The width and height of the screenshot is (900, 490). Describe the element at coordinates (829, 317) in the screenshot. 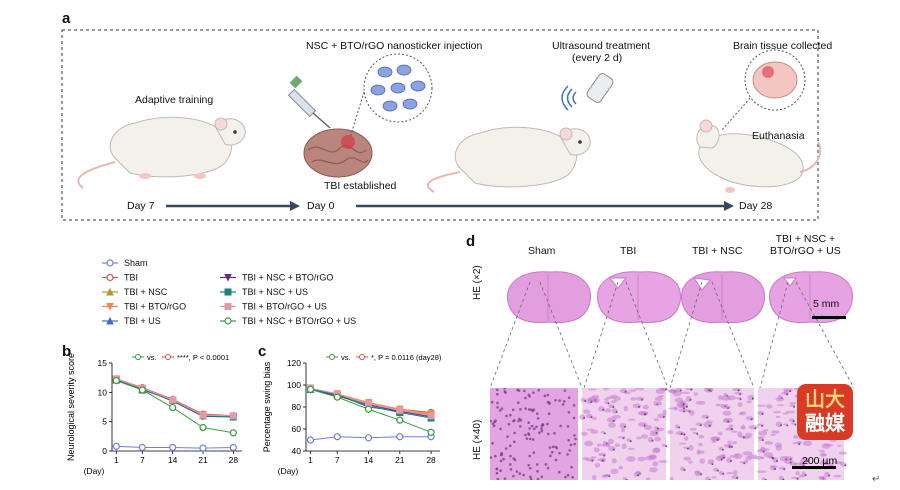

I see `scale-bar-top` at that location.